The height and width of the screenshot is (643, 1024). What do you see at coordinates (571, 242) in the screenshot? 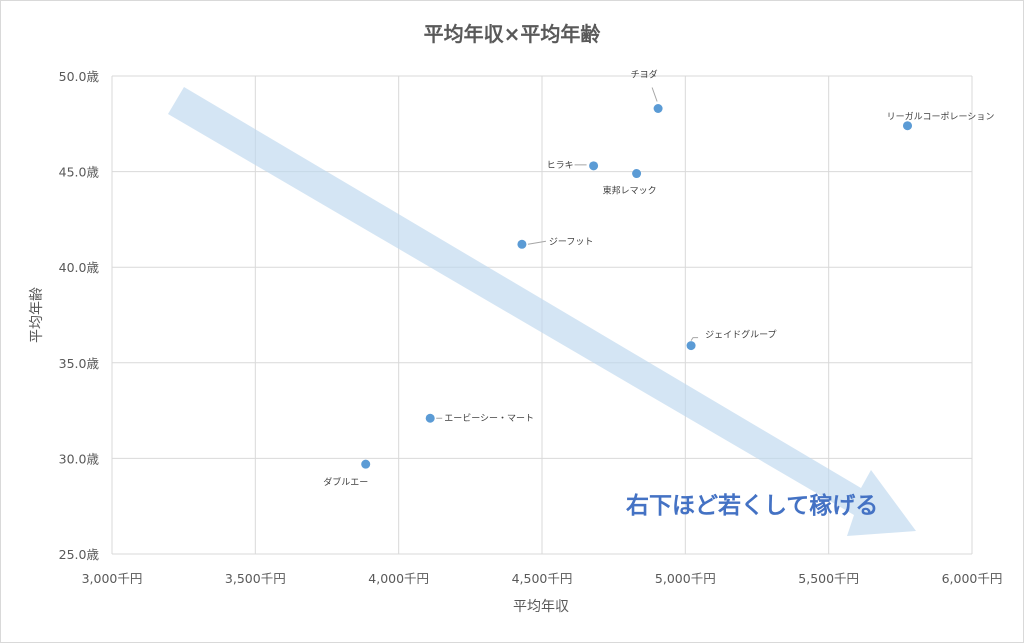
I see `point-label-4: ジーフット` at bounding box center [571, 242].